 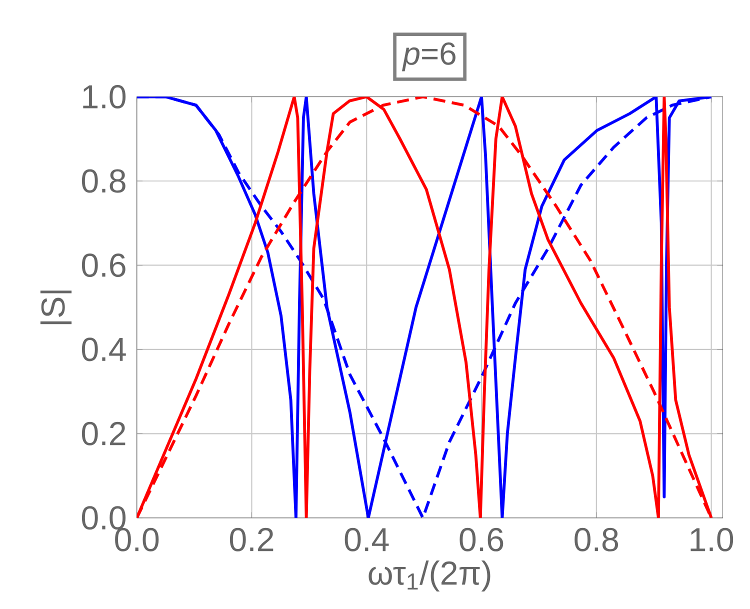 What do you see at coordinates (104, 265) in the screenshot?
I see `y-tick-label: 0.6` at bounding box center [104, 265].